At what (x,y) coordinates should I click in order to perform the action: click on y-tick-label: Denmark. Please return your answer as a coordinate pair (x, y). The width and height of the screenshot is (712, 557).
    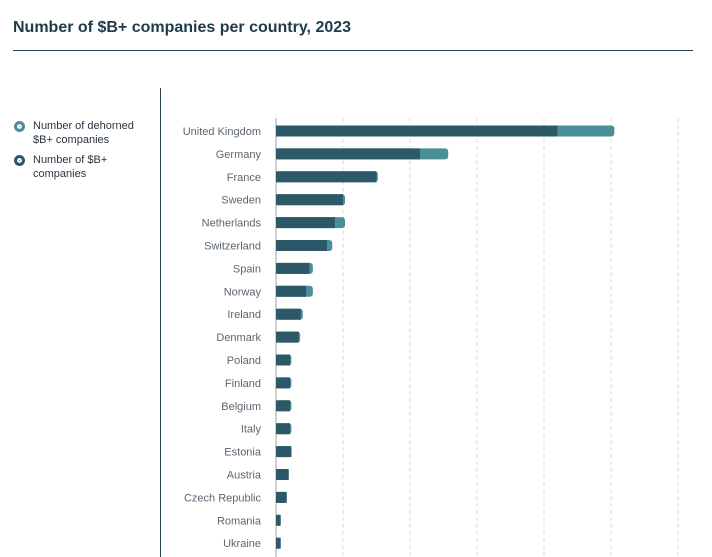
    Looking at the image, I should click on (238, 338).